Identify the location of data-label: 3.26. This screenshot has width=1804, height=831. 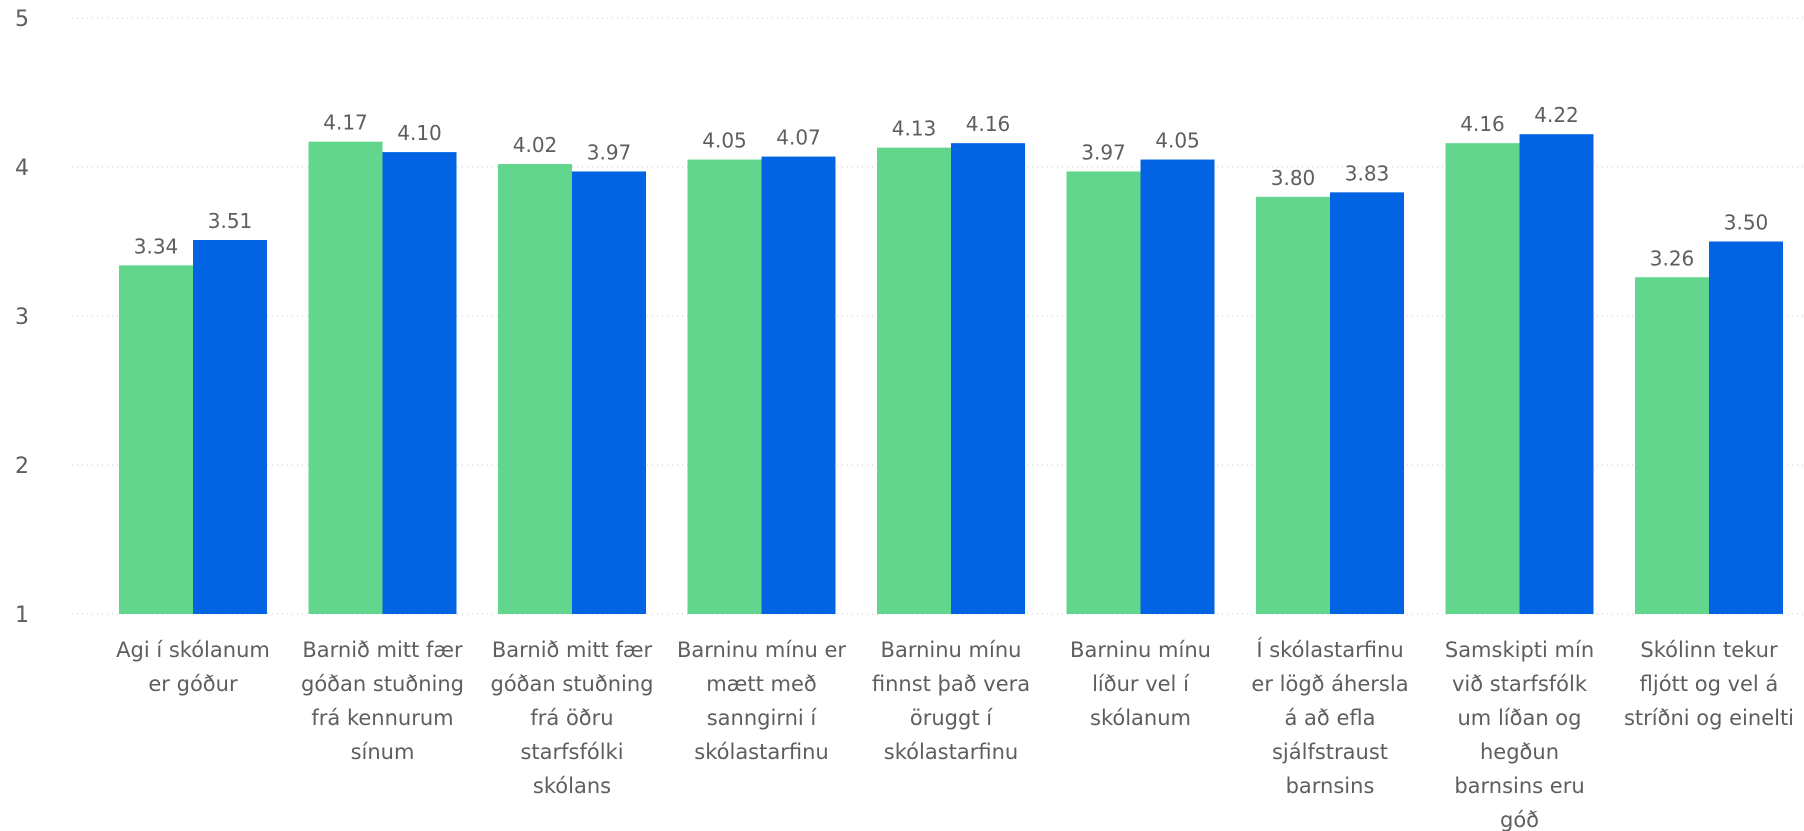
(1672, 258).